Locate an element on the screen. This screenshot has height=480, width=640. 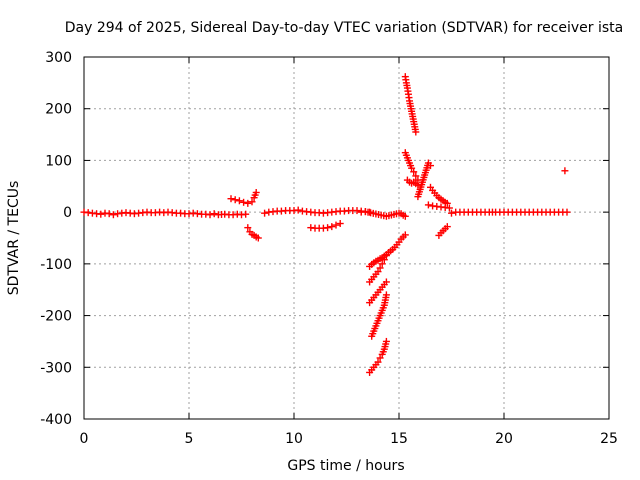
y-tick-label: 200 is located at coordinates (58, 110).